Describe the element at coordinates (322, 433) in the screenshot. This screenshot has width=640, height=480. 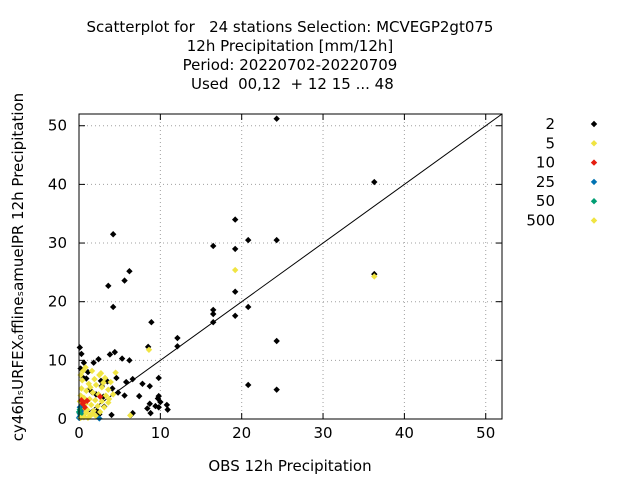
I see `x-tick-label: 30` at that location.